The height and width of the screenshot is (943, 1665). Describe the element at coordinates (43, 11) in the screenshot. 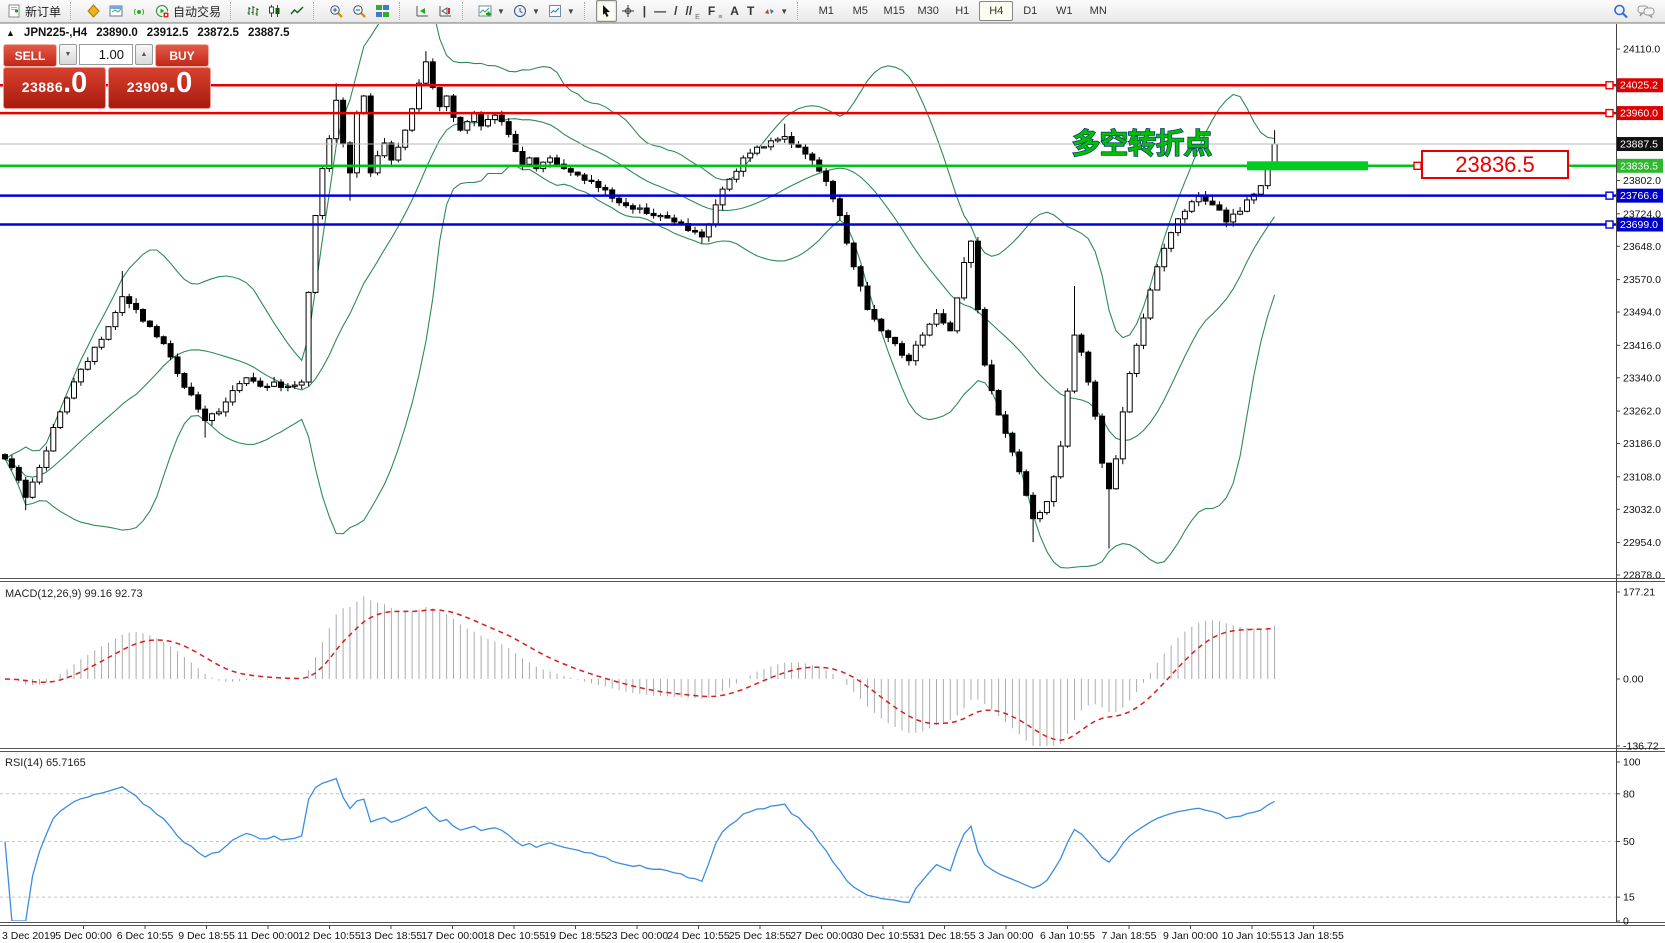

I see `new-order-button-label: 新订单` at that location.